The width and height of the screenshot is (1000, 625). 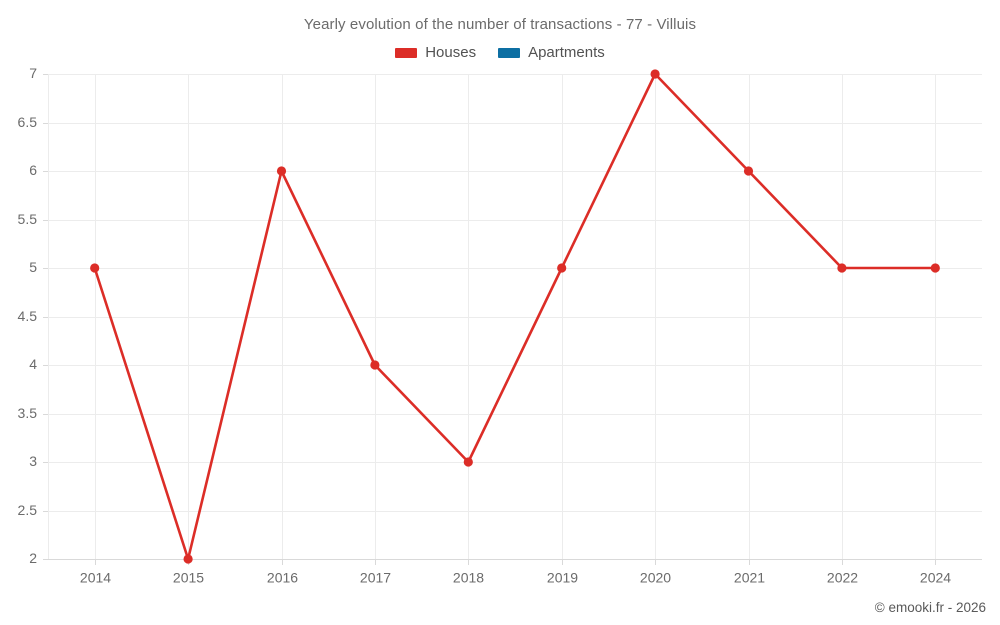 I want to click on legend-item-apartments: Apartments, so click(x=551, y=52).